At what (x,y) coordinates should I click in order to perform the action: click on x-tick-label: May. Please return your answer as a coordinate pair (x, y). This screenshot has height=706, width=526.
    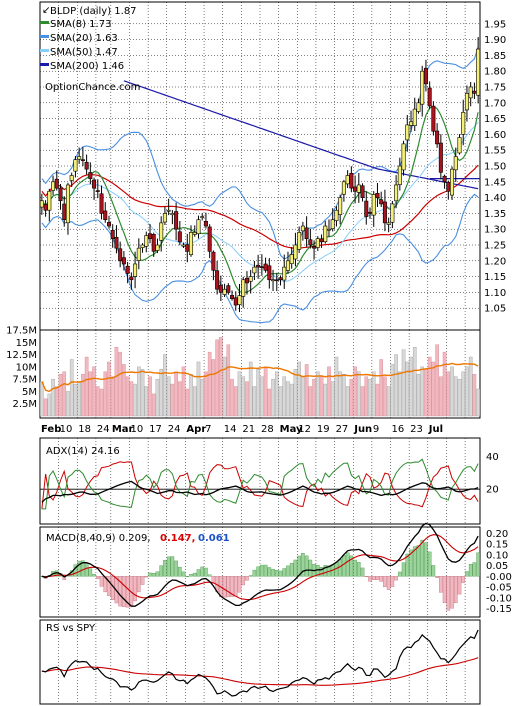
    Looking at the image, I should click on (291, 429).